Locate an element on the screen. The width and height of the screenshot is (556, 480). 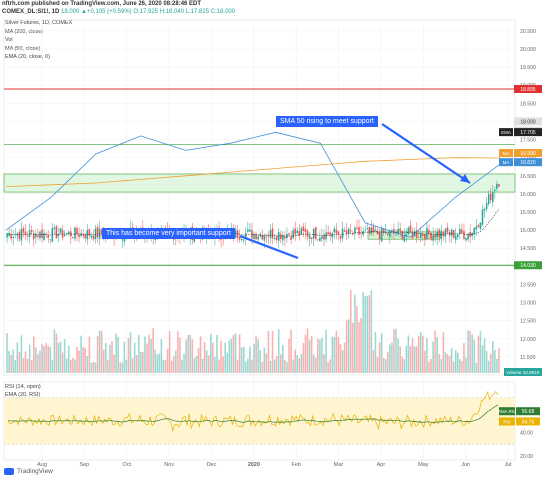
ma200-line is located at coordinates (253, 172).